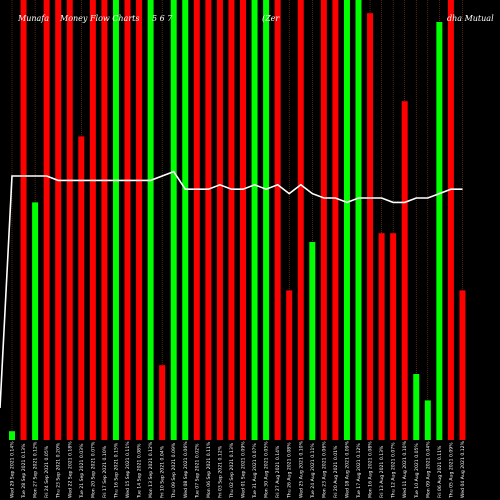 This screenshot has width=500, height=500. I want to click on tick-label: Mon 09 Aug 2021 0.04%, so click(428, 469).